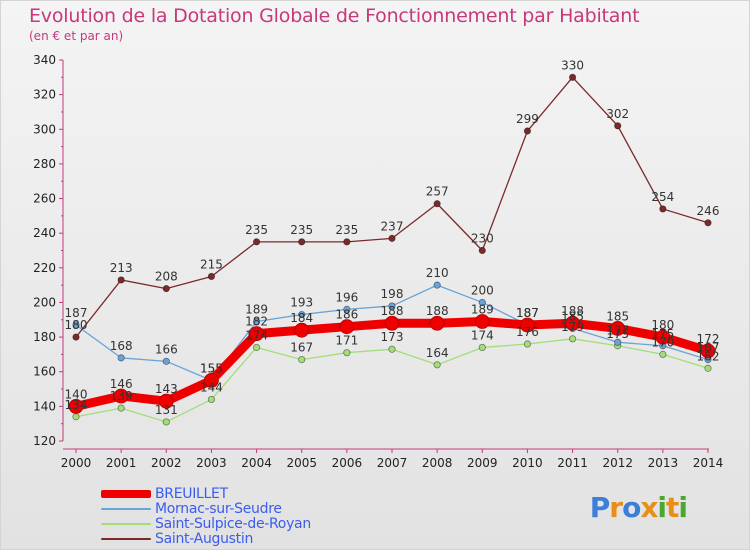 The image size is (750, 551). What do you see at coordinates (482, 239) in the screenshot?
I see `data-label: 230` at bounding box center [482, 239].